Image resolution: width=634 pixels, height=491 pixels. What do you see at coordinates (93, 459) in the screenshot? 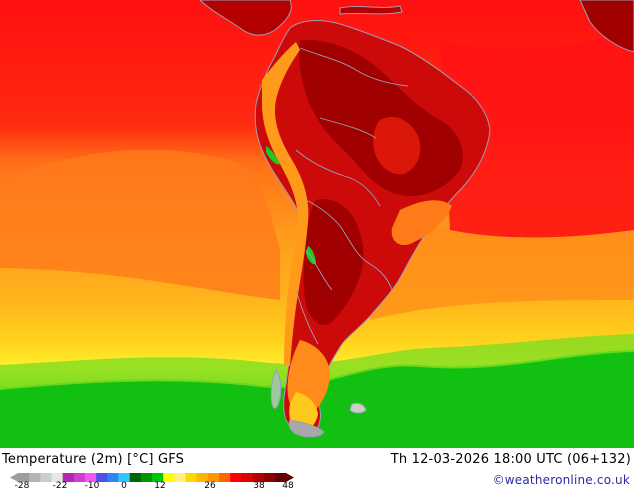
I see `map-title: Temperature (2m) [°C] GFS` at bounding box center [93, 459].